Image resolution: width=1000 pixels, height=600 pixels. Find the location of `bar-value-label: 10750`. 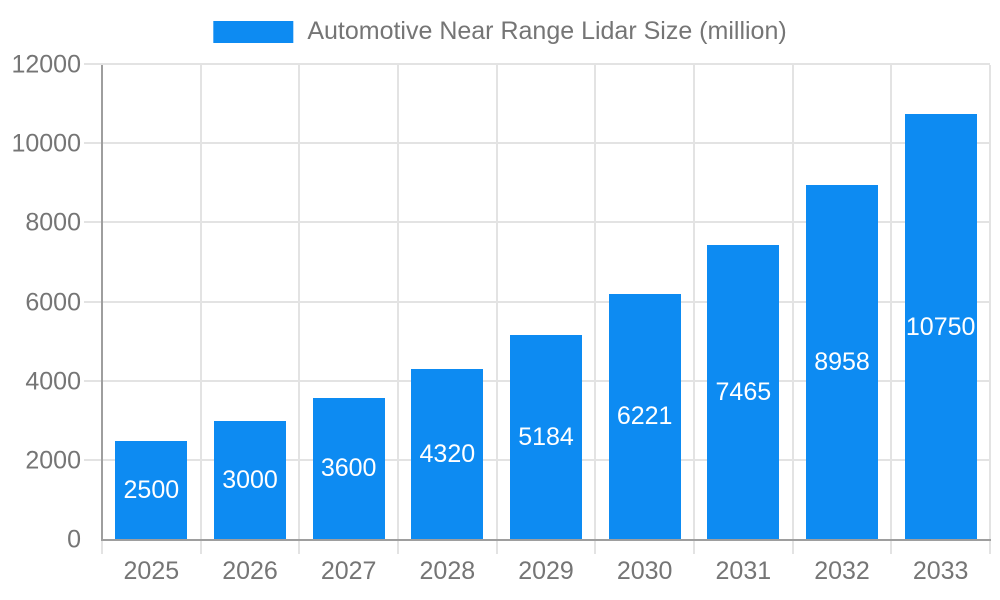

bar-value-label: 10750 is located at coordinates (940, 326).